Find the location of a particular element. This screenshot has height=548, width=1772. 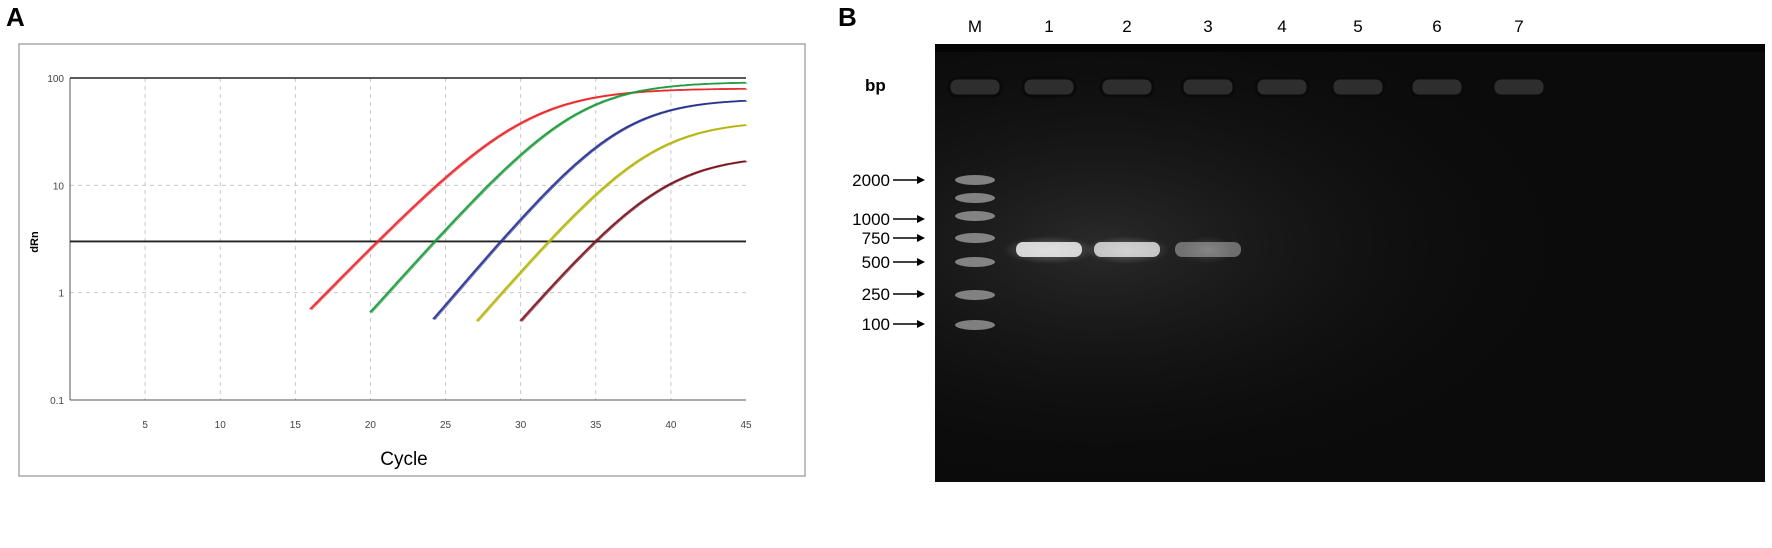

marker-size-label: 750 is located at coordinates (876, 238).